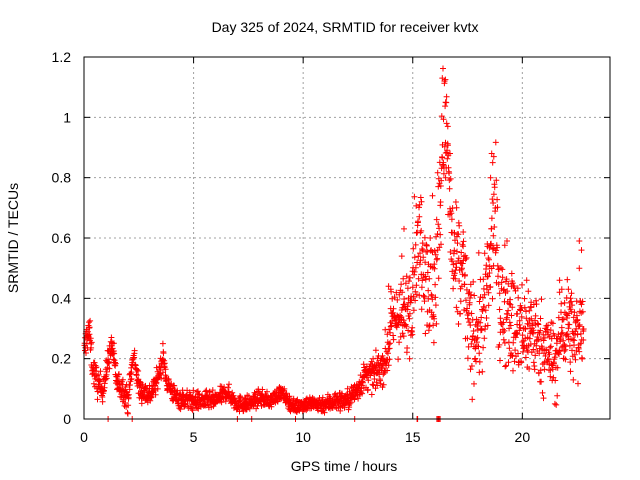 The height and width of the screenshot is (480, 640). What do you see at coordinates (303, 437) in the screenshot?
I see `x-tick-label: 10` at bounding box center [303, 437].